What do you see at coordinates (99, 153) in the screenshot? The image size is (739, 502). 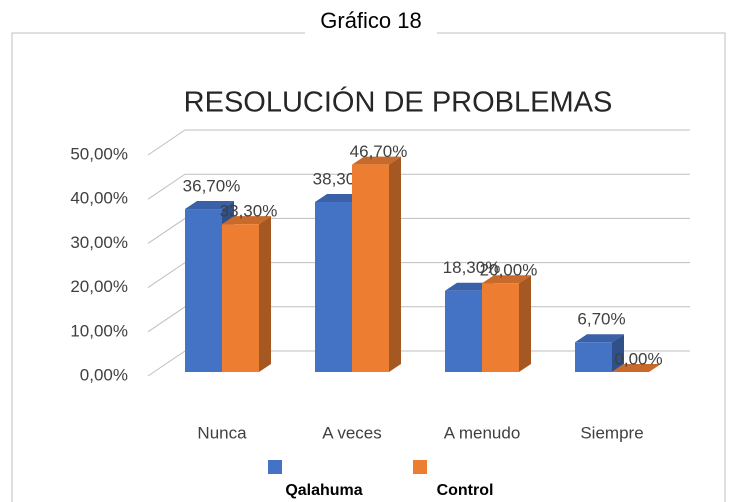 I see `y-tick-label: 50,00%` at bounding box center [99, 153].